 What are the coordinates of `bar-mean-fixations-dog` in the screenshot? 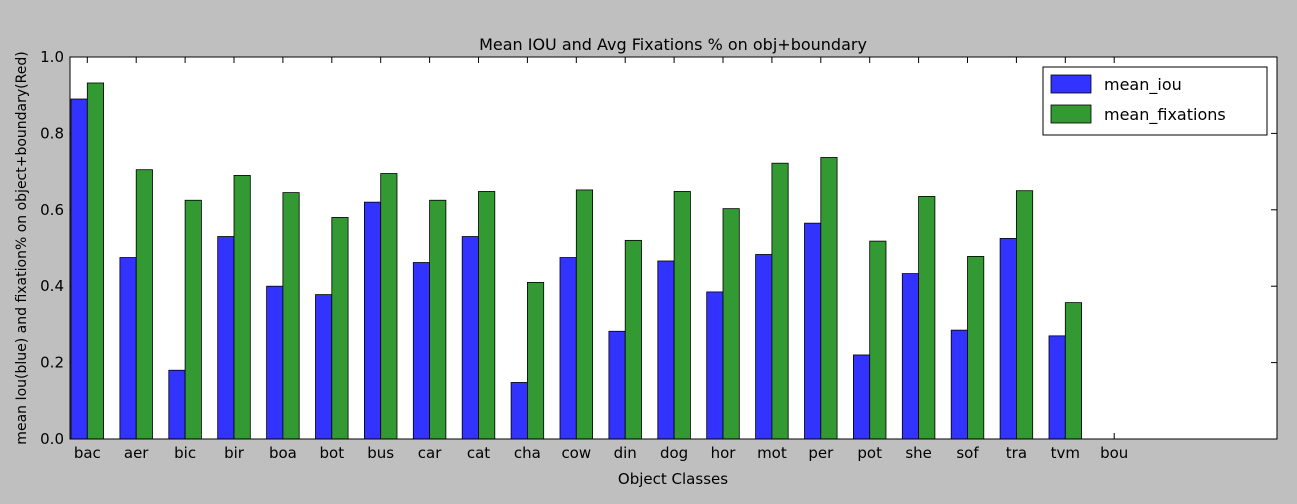 It's located at (682, 315).